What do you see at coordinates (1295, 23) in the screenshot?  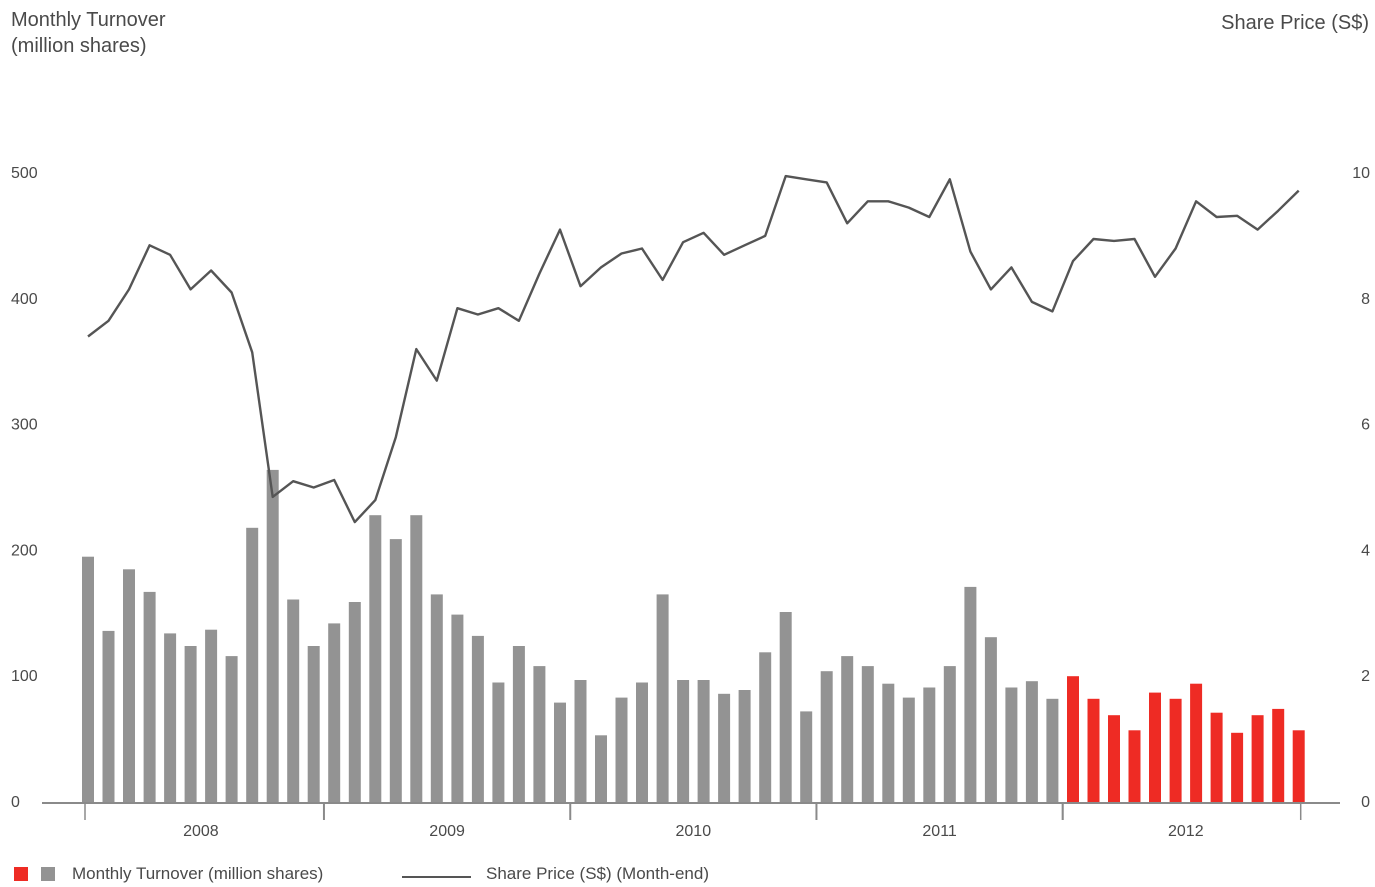 I see `right-axis-title: Share Price (S$)` at bounding box center [1295, 23].